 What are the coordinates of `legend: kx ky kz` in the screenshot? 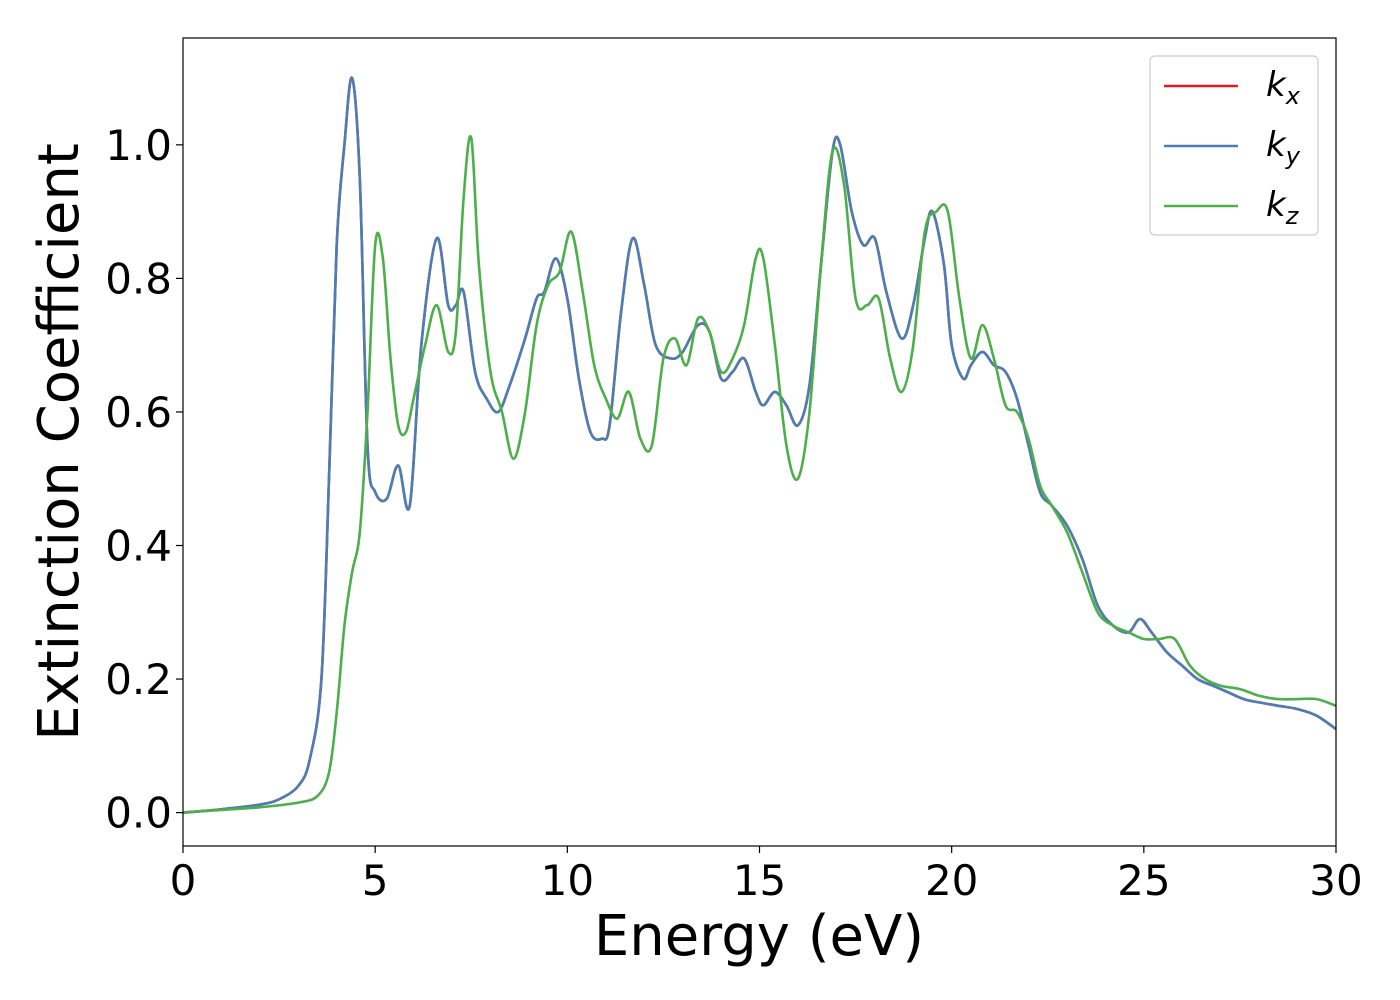 It's located at (1234, 145).